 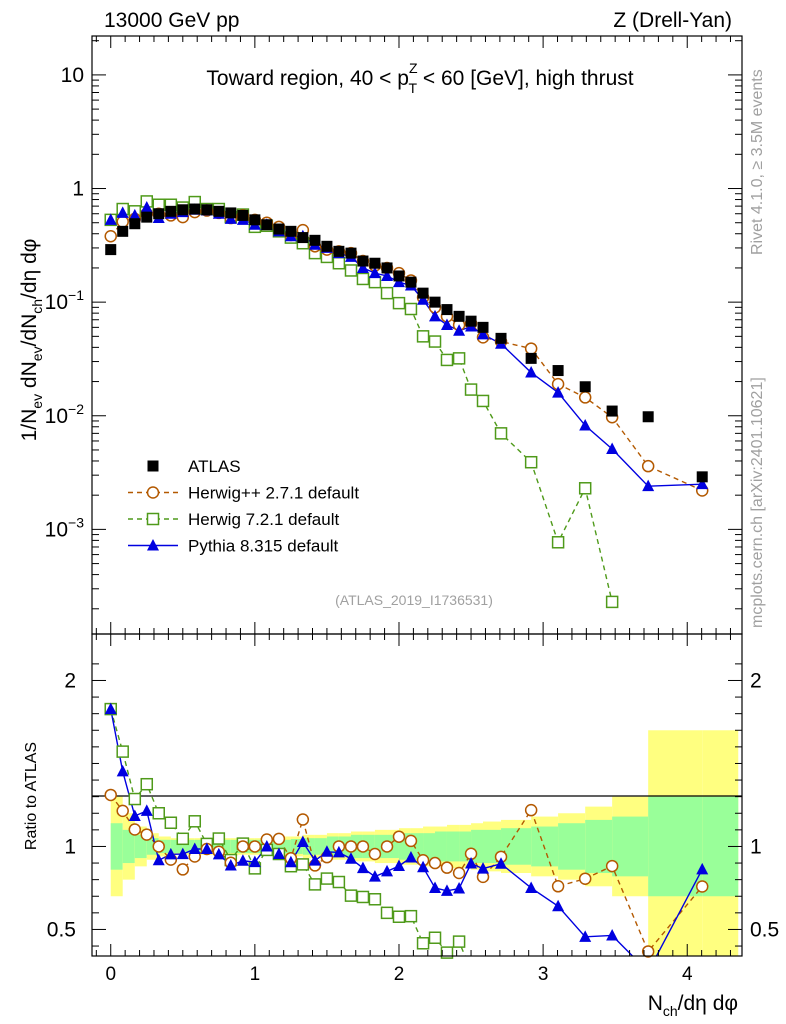 What do you see at coordinates (693, 1005) in the screenshot?
I see `x-axis-label: Nch/dη dφ` at bounding box center [693, 1005].